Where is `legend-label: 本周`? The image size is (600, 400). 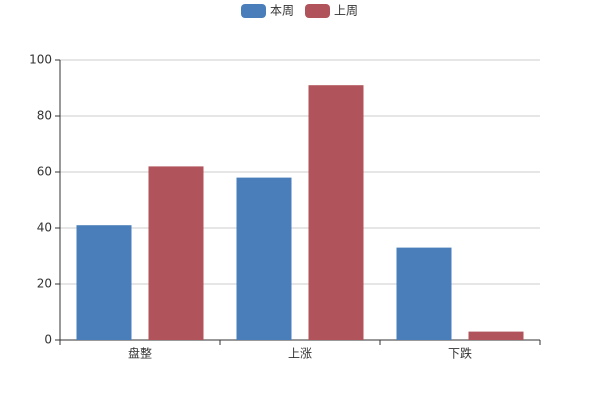 legend-label: 本周 is located at coordinates (282, 11).